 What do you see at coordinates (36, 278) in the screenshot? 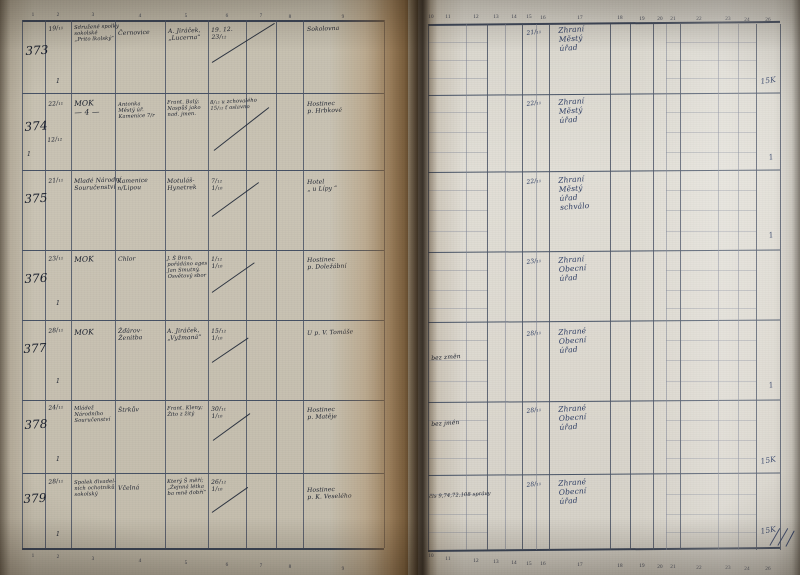
I see `row-number: 376` at bounding box center [36, 278].